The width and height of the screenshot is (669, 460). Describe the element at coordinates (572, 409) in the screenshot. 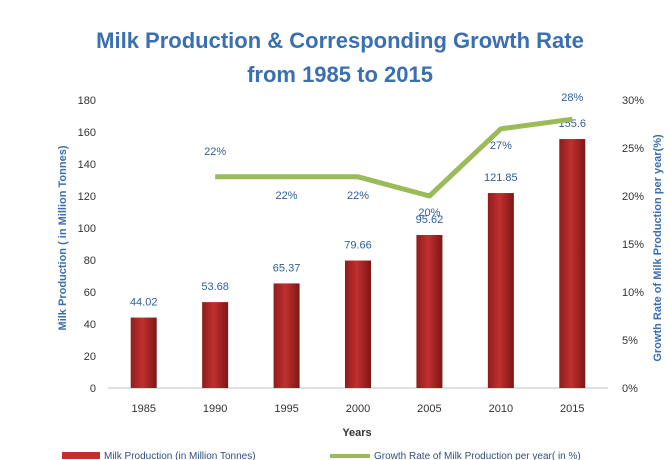

I see `x-tick-label: 2015` at that location.